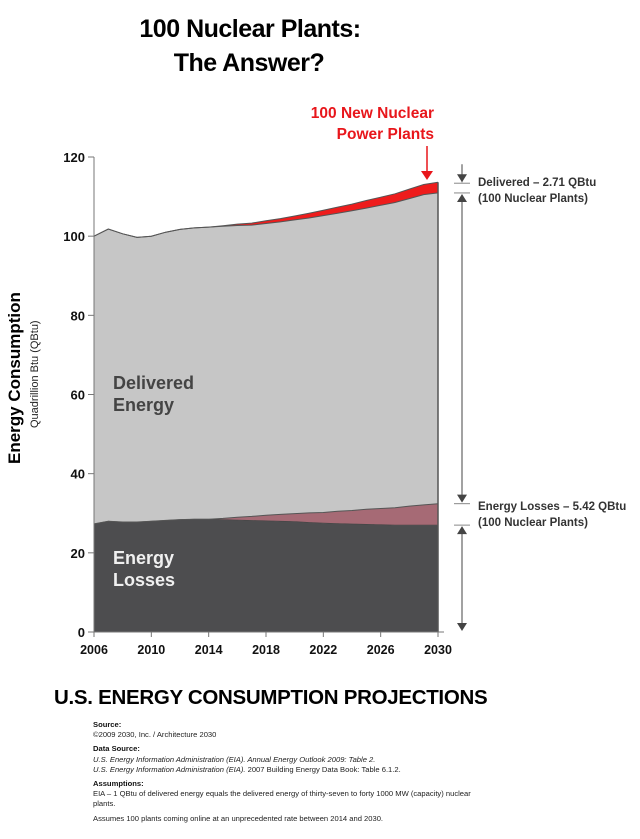  What do you see at coordinates (151, 650) in the screenshot?
I see `x-tick-label-2010: 2010` at bounding box center [151, 650].